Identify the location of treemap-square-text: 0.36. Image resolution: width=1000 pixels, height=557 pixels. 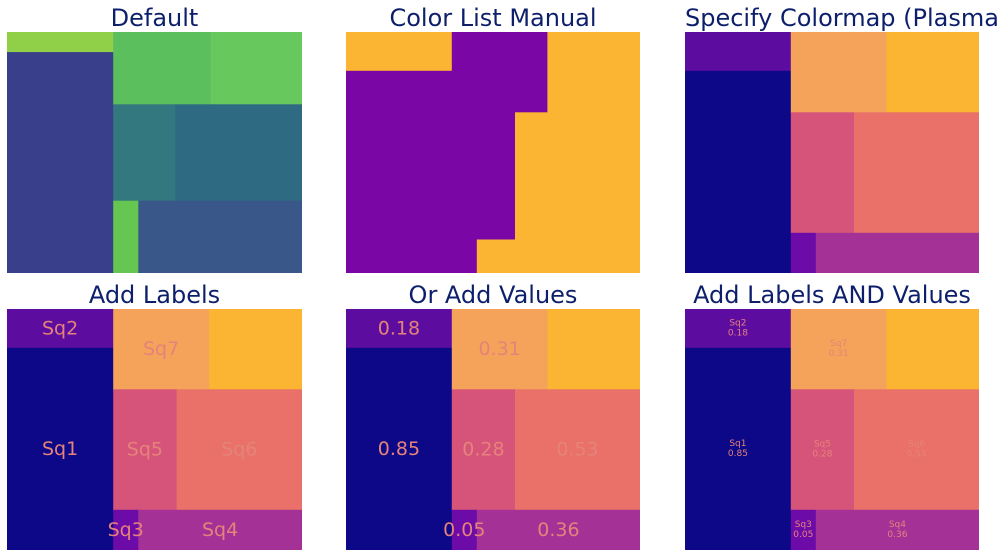
(558, 530).